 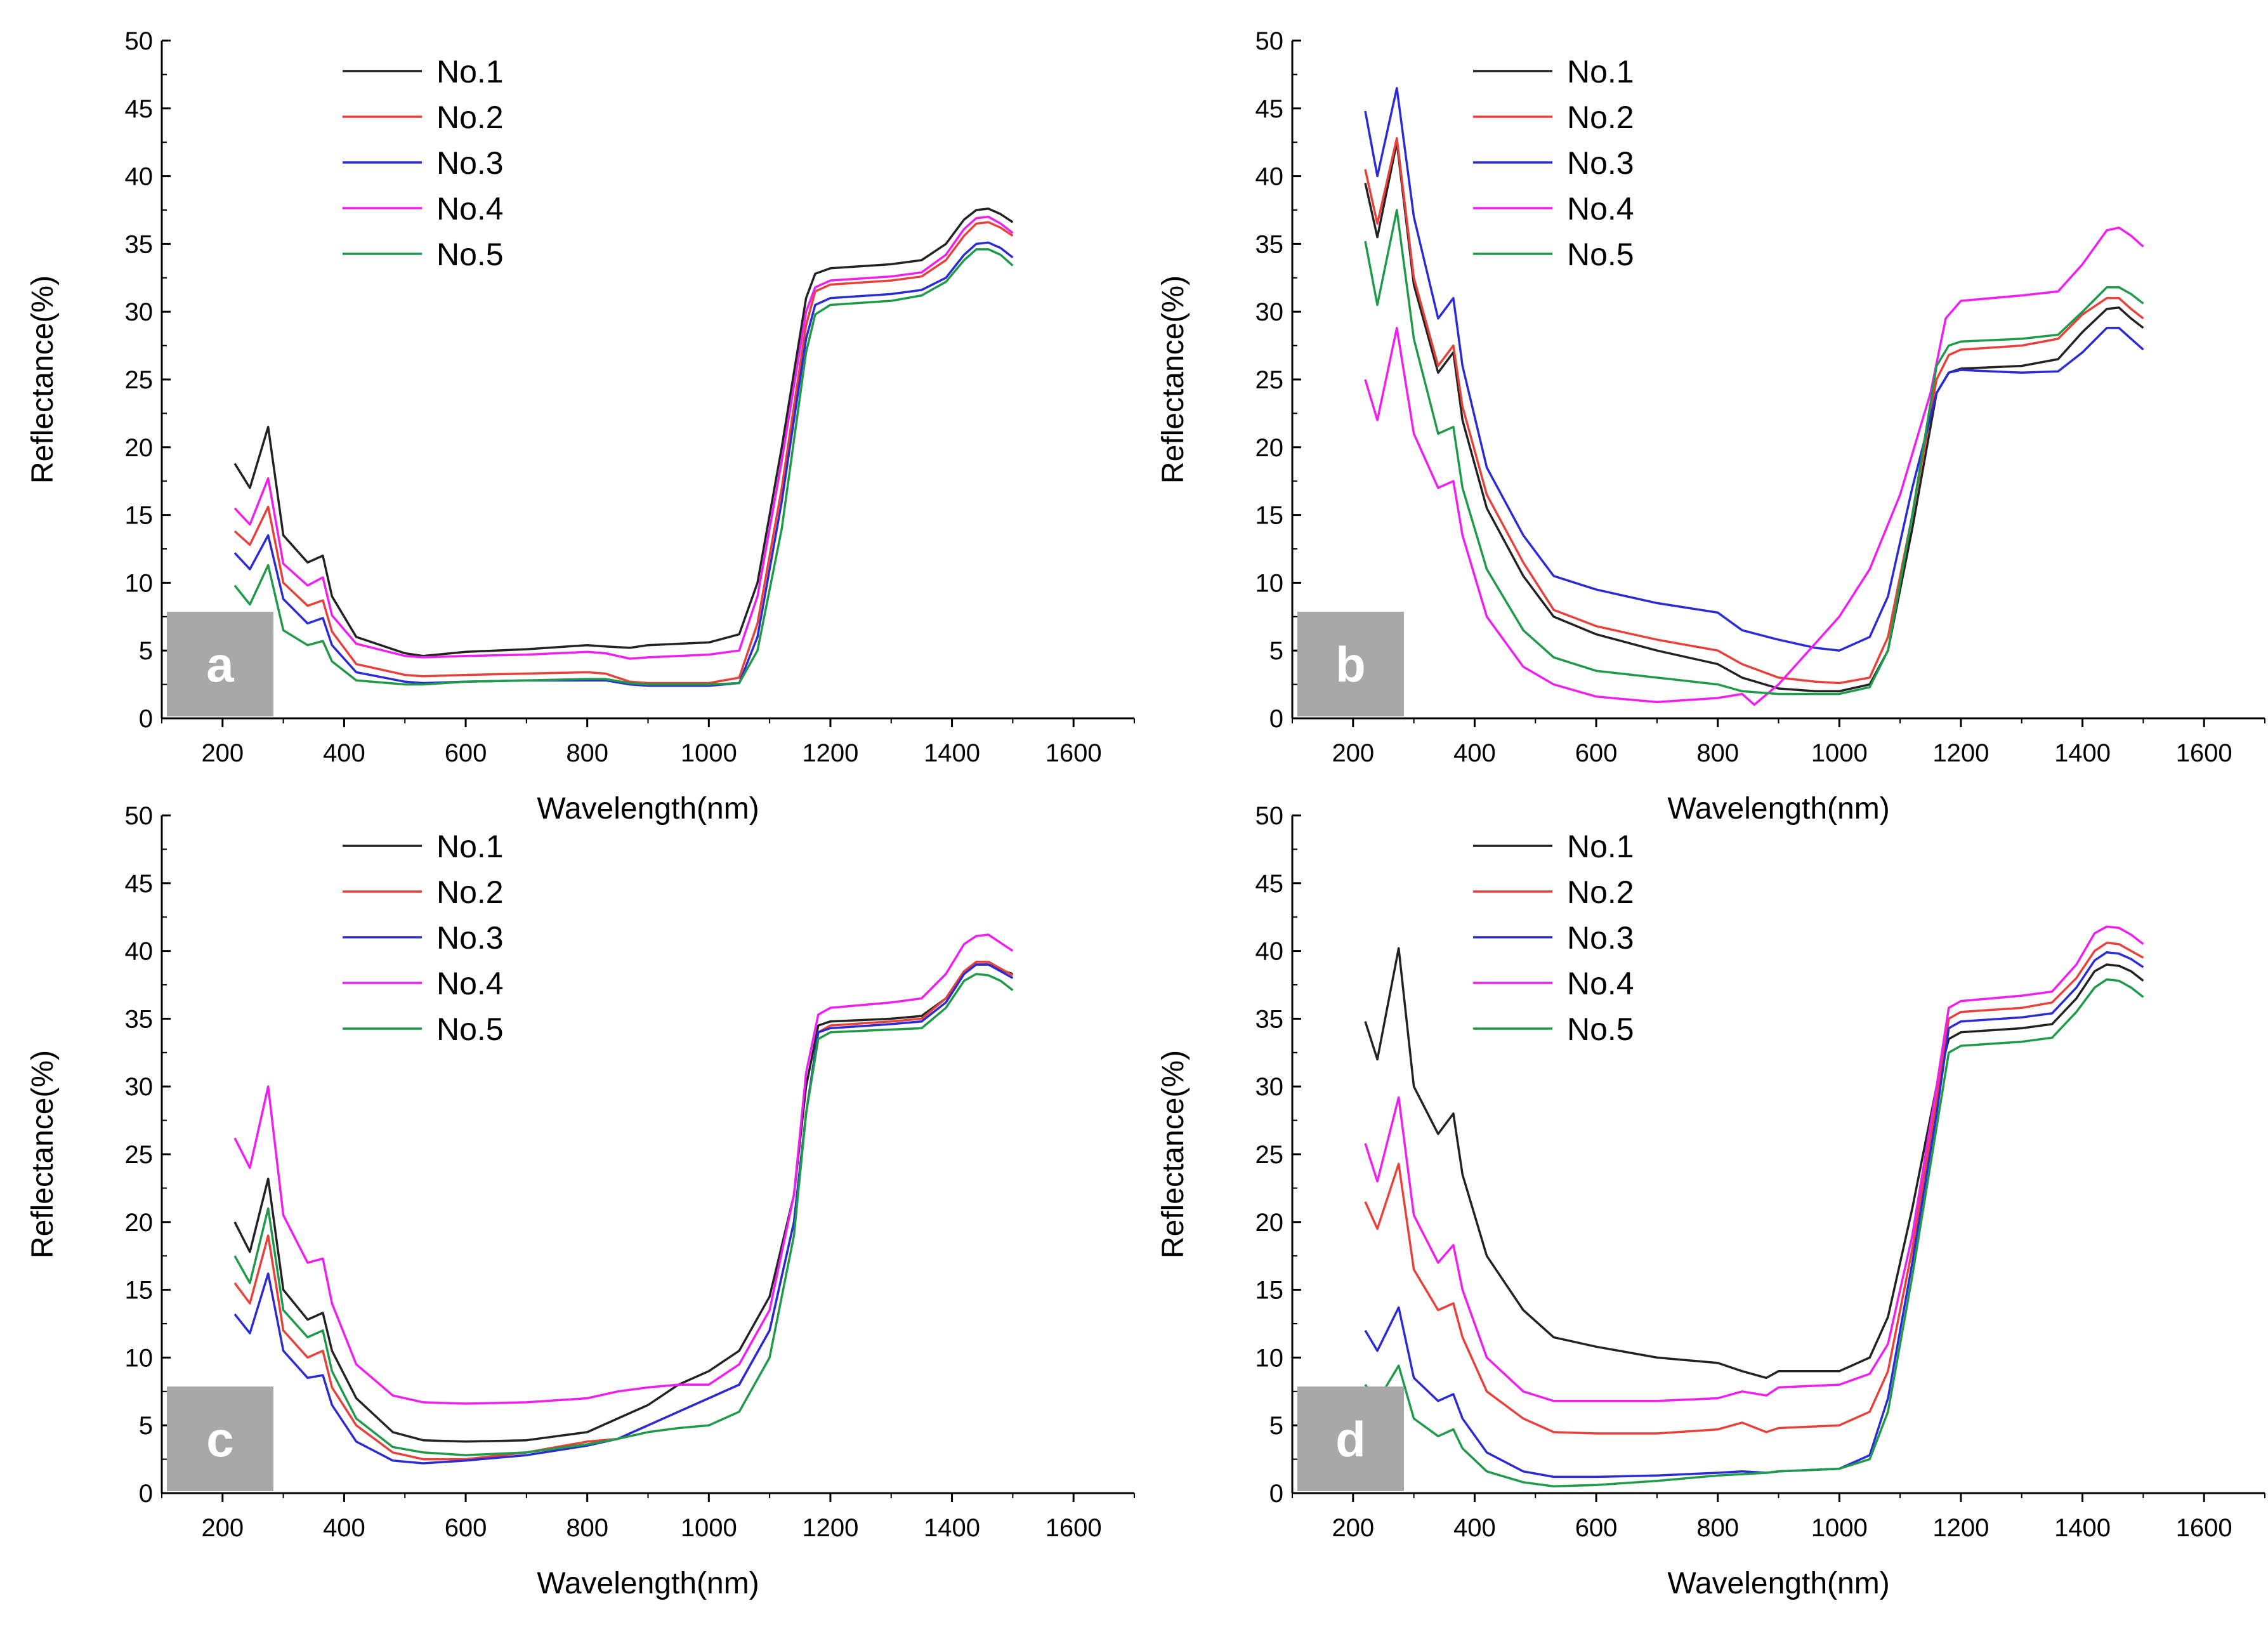 What do you see at coordinates (1269, 109) in the screenshot?
I see `y-tick-label: 45` at bounding box center [1269, 109].